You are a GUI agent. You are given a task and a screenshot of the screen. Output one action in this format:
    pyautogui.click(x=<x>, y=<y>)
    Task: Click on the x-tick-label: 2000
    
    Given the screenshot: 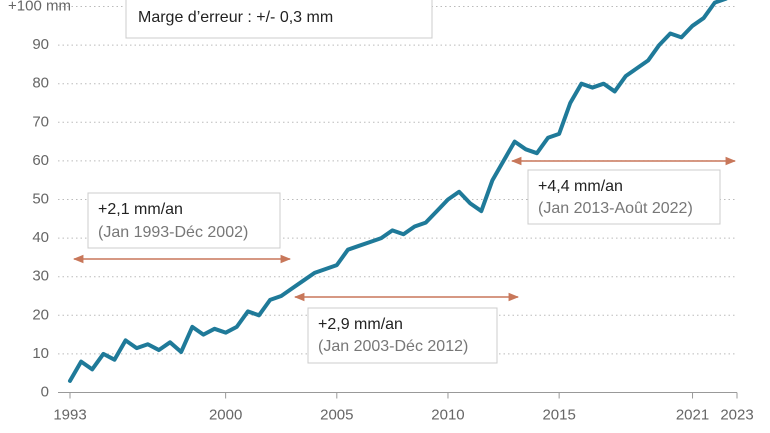 What is the action you would take?
    pyautogui.click(x=225, y=414)
    